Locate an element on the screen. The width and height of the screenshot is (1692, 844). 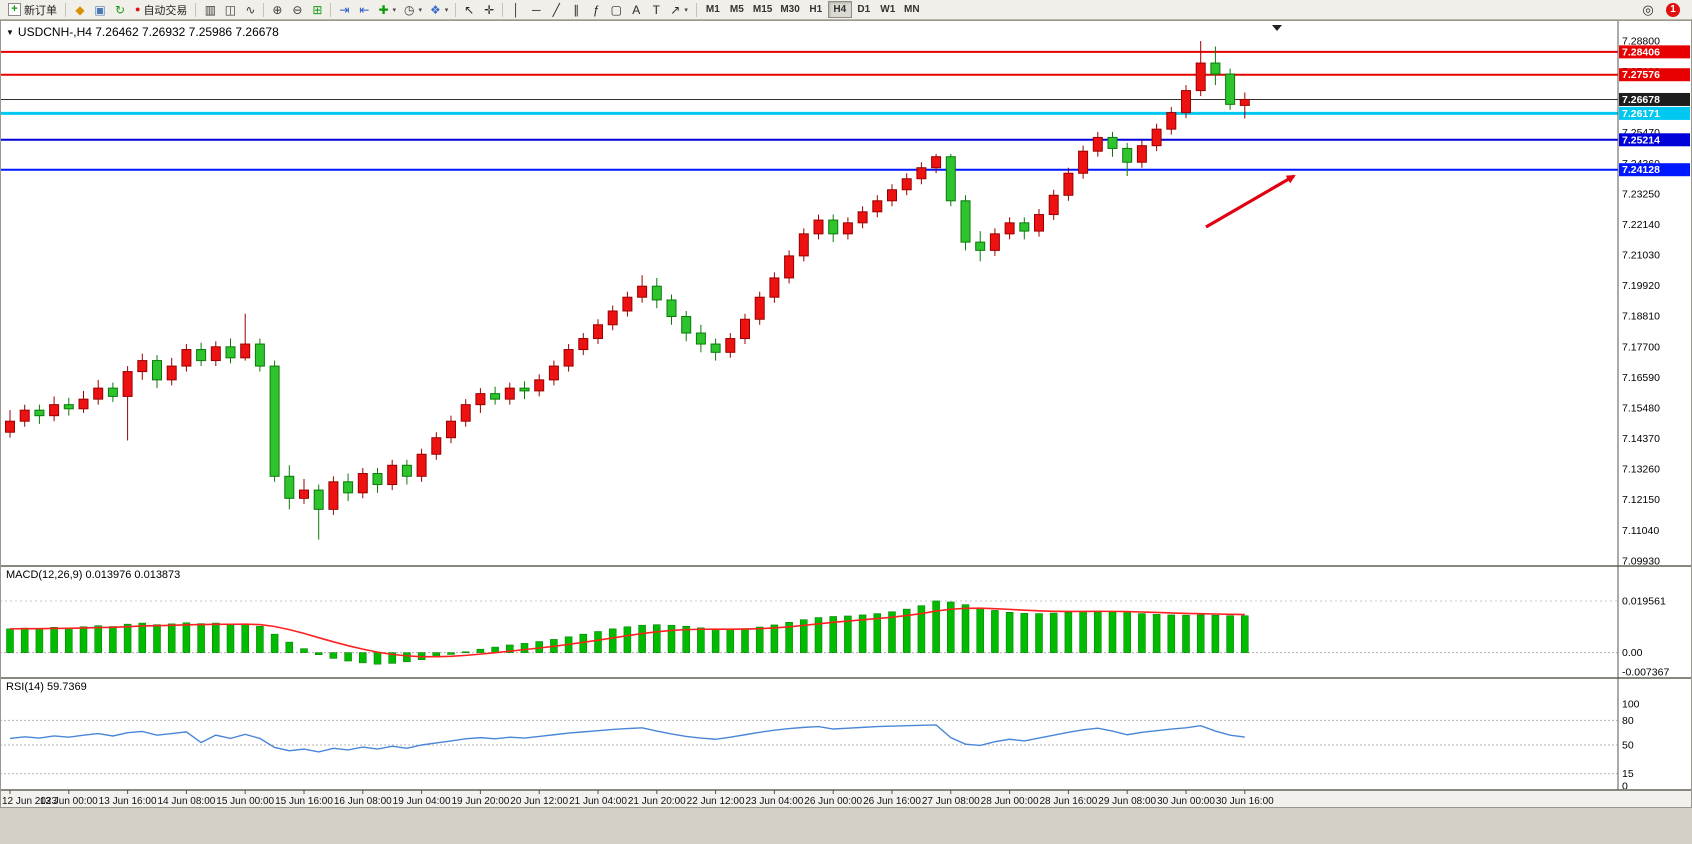
horizontal-line-button: ─ is located at coordinates (536, 10).